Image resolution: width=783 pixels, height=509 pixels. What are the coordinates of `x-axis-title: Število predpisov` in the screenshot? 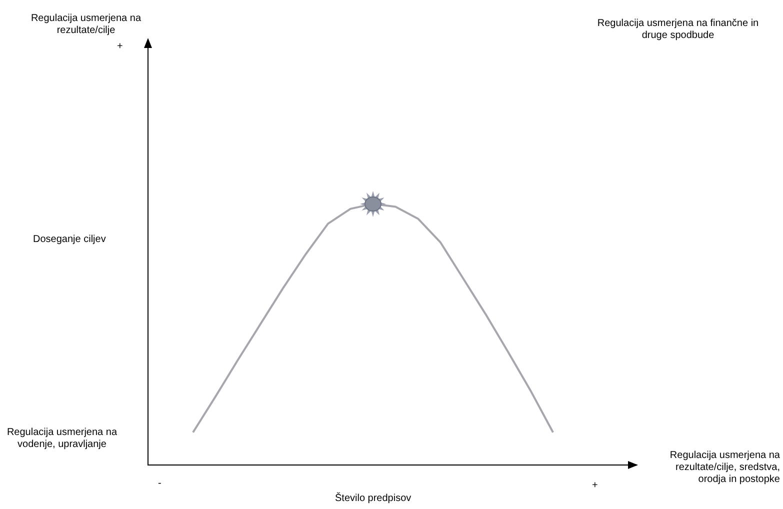 It's located at (373, 499).